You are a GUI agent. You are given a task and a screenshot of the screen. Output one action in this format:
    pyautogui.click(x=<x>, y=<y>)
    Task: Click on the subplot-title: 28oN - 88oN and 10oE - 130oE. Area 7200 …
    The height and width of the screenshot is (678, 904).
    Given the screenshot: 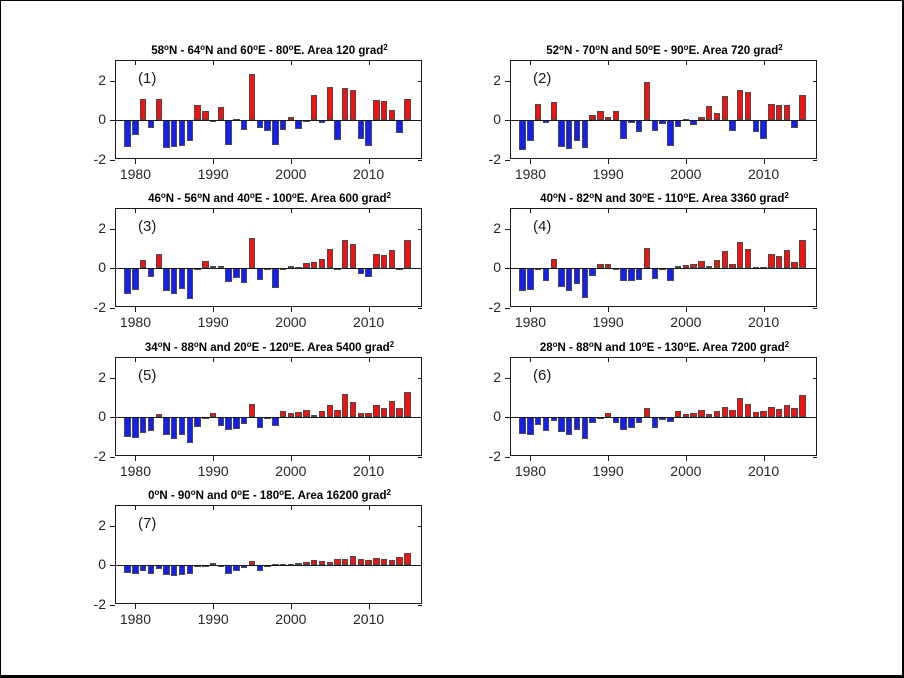 What is the action you would take?
    pyautogui.click(x=664, y=346)
    